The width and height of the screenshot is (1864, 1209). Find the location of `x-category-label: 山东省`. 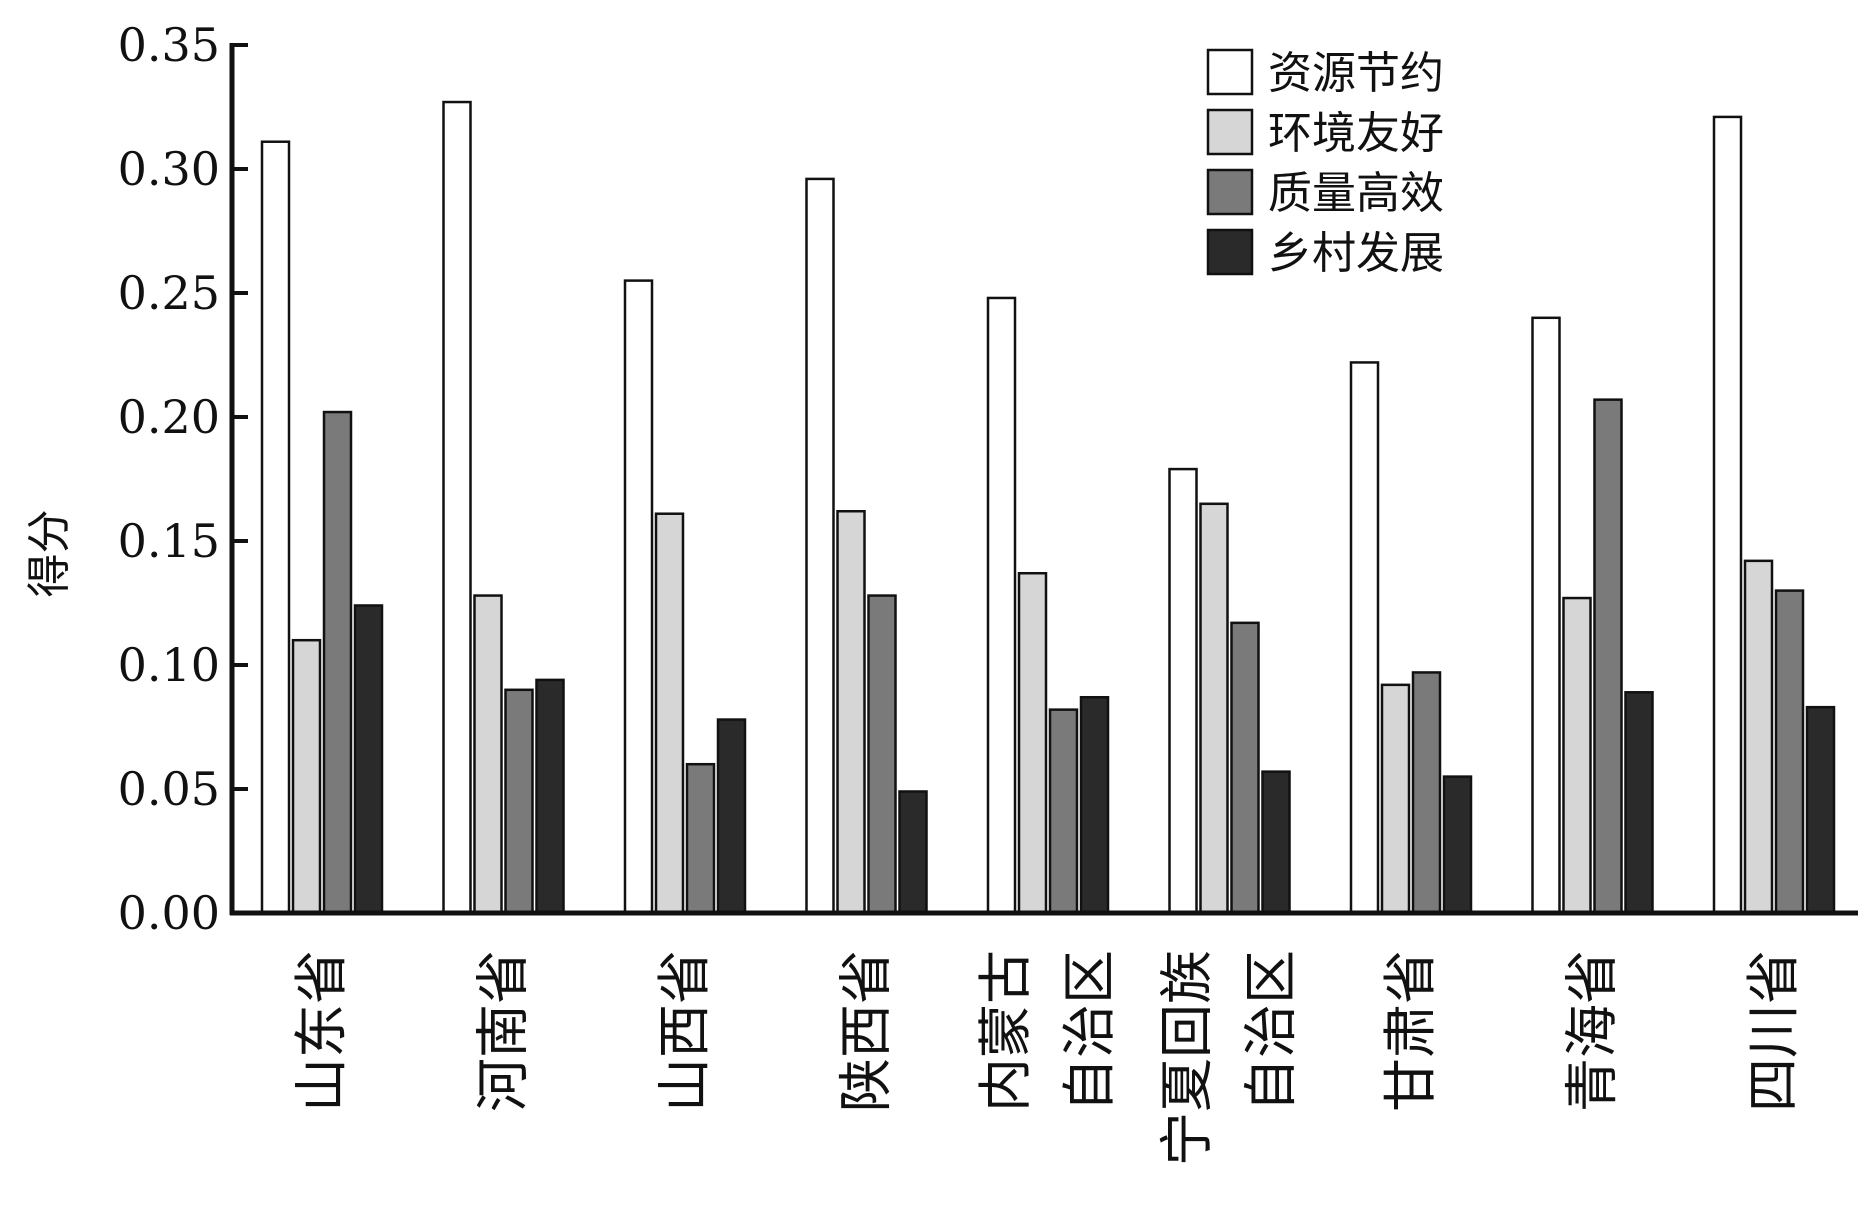

x-category-label: 山东省 is located at coordinates (321, 1031).